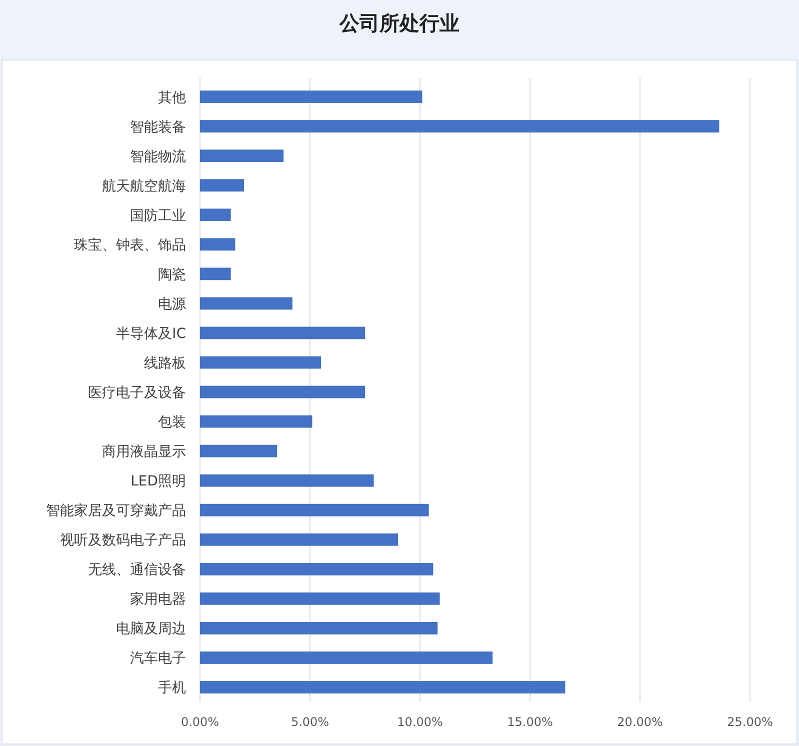  I want to click on y-tick-label: 智能物流, so click(158, 156).